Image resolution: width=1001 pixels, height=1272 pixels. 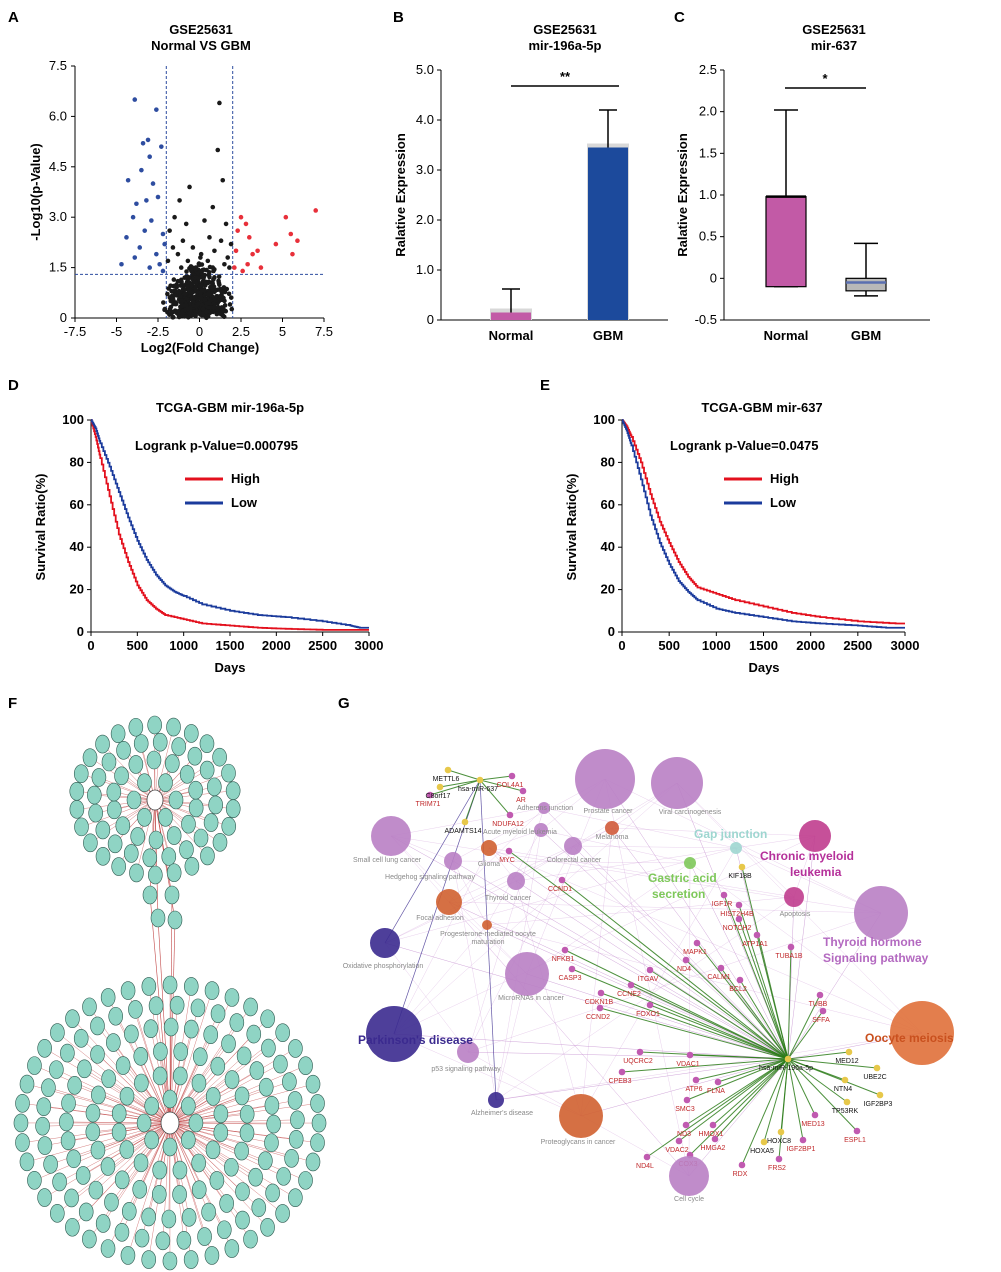 I want to click on km-ytick-label: 40, so click(x=77, y=546).